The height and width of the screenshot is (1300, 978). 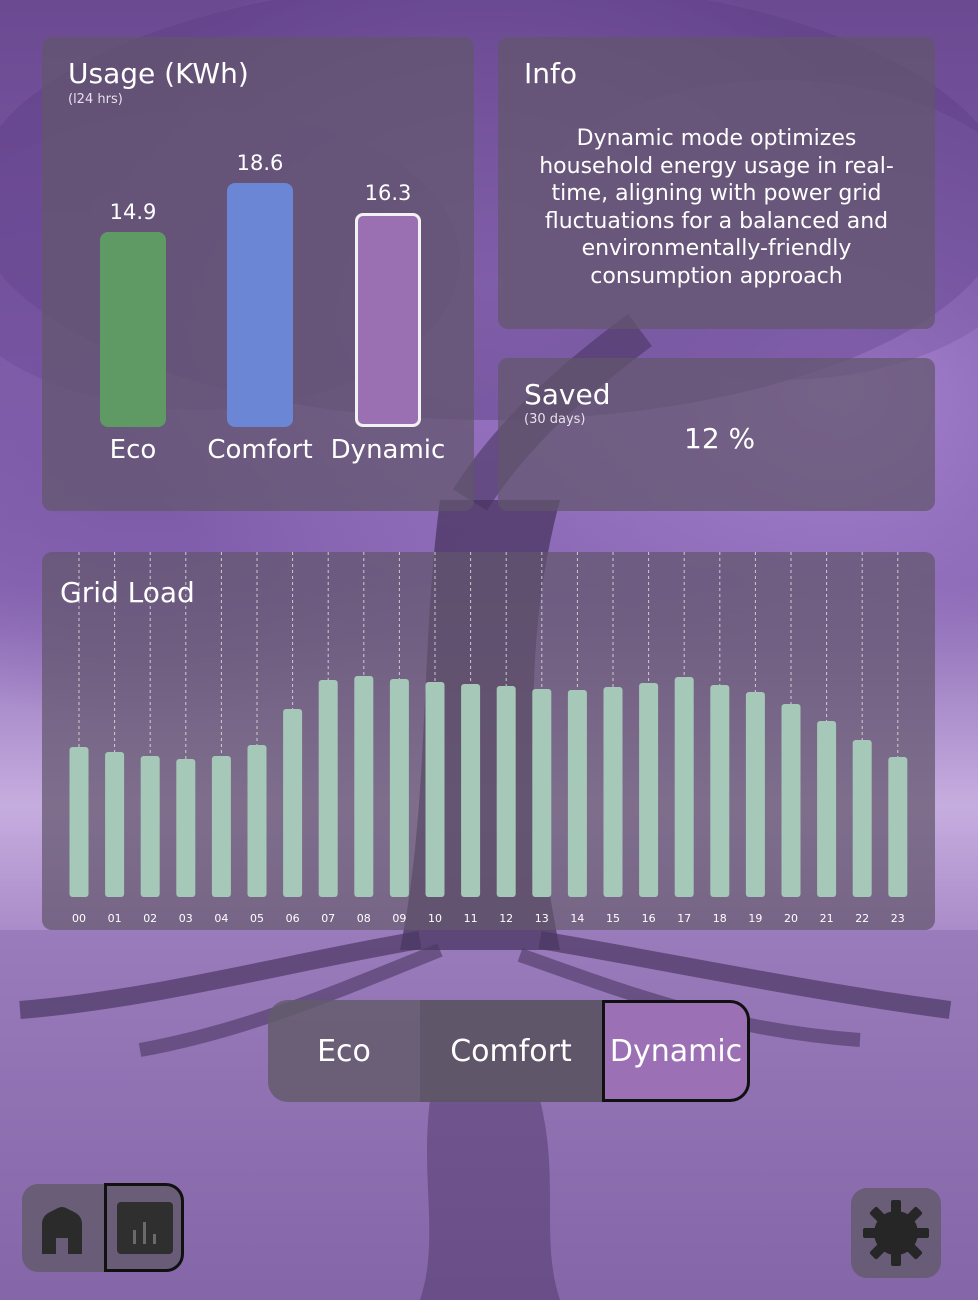 I want to click on usage-bar-dynamic, so click(x=388, y=320).